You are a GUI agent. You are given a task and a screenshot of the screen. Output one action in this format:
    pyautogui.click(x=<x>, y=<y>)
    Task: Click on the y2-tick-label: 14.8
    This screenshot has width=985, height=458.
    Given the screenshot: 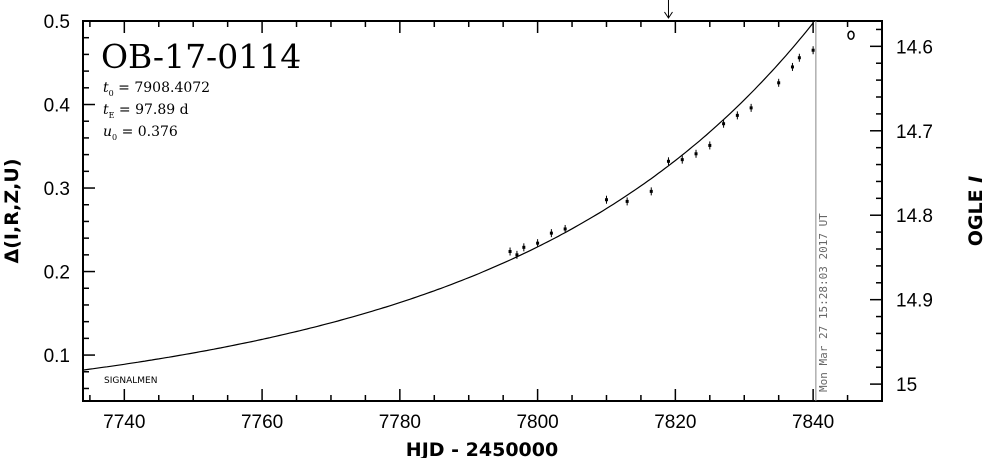 What is the action you would take?
    pyautogui.click(x=914, y=216)
    